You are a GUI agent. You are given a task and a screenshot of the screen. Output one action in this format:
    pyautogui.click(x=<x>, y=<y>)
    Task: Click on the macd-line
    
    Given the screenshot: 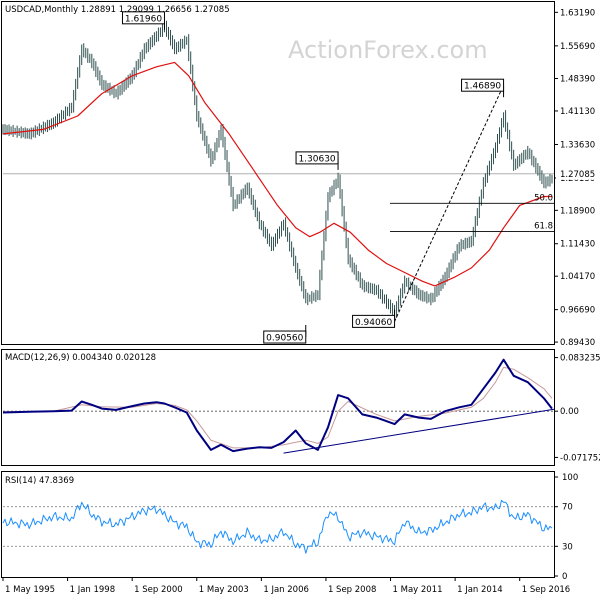 What is the action you would take?
    pyautogui.click(x=277, y=405)
    